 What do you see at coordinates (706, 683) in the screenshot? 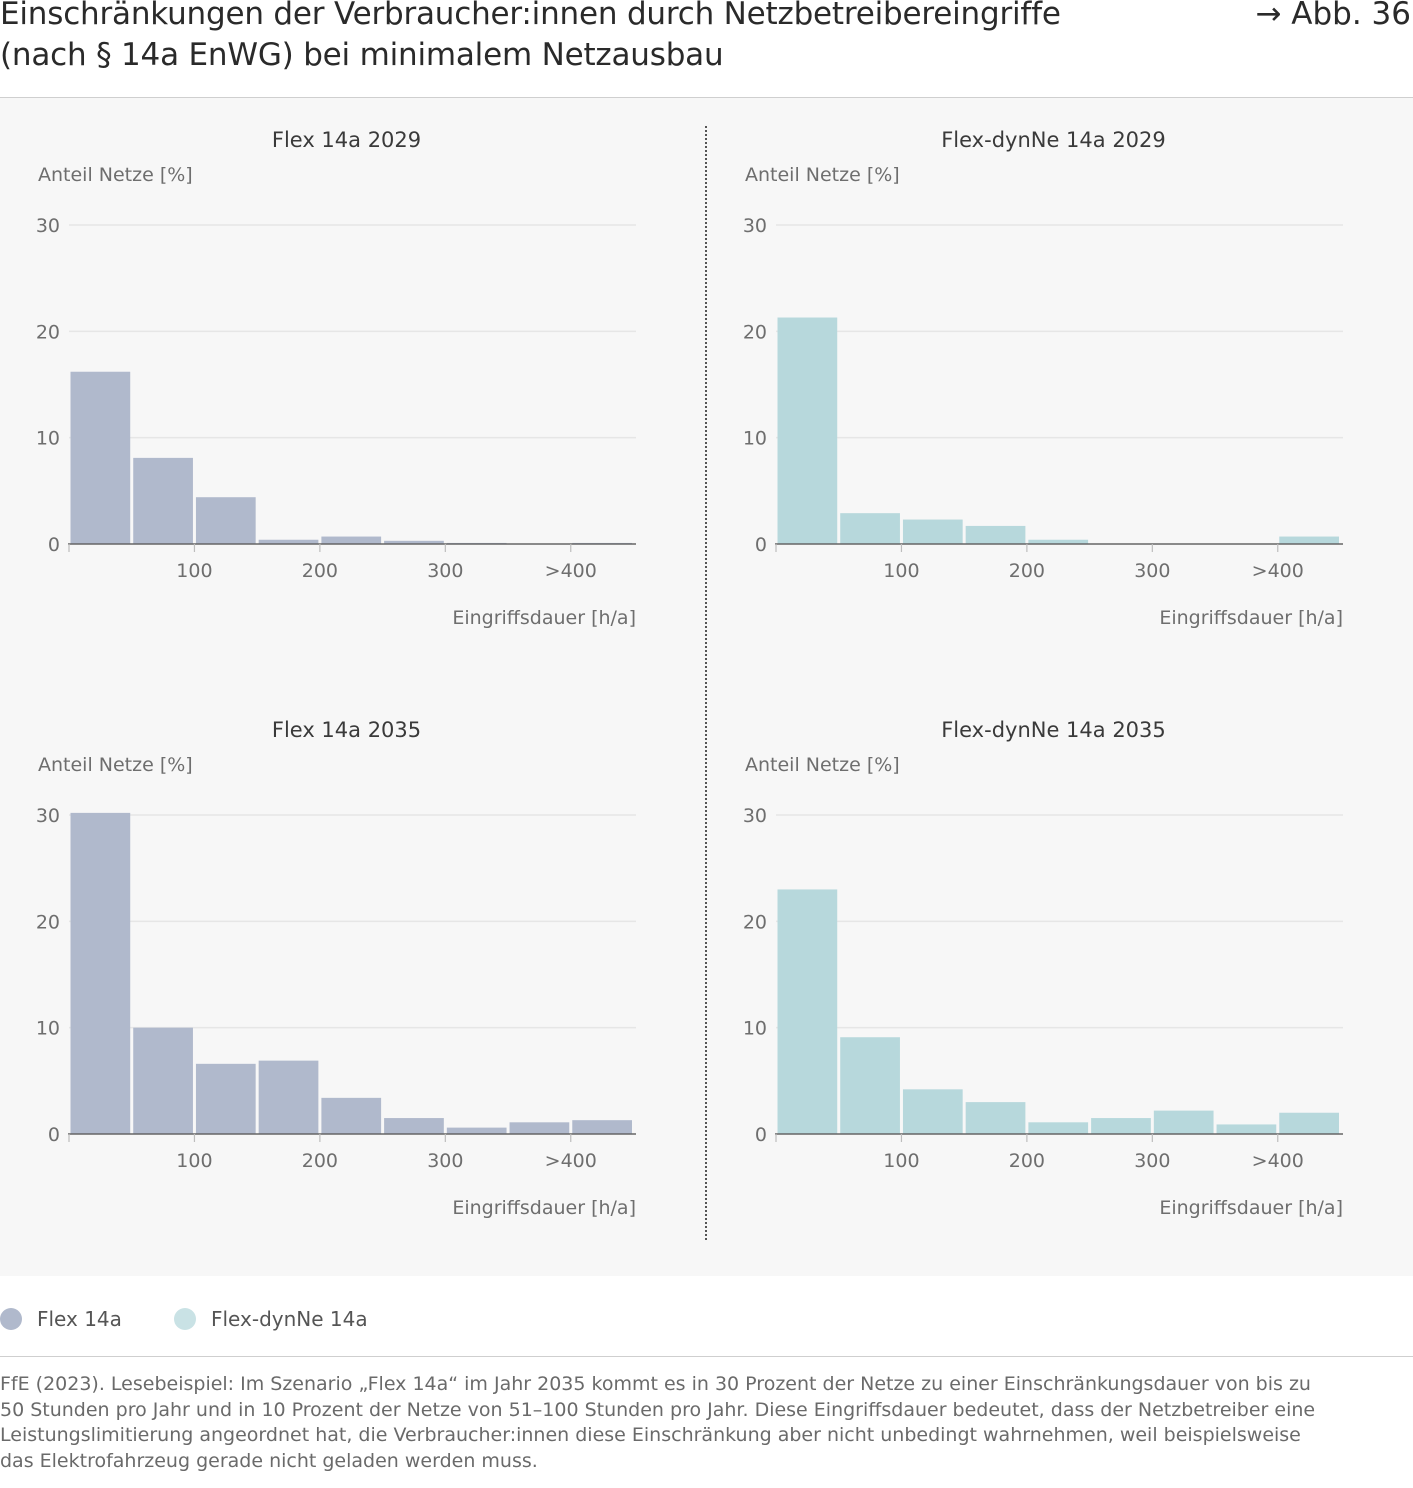
I see `panel-column-divider` at bounding box center [706, 683].